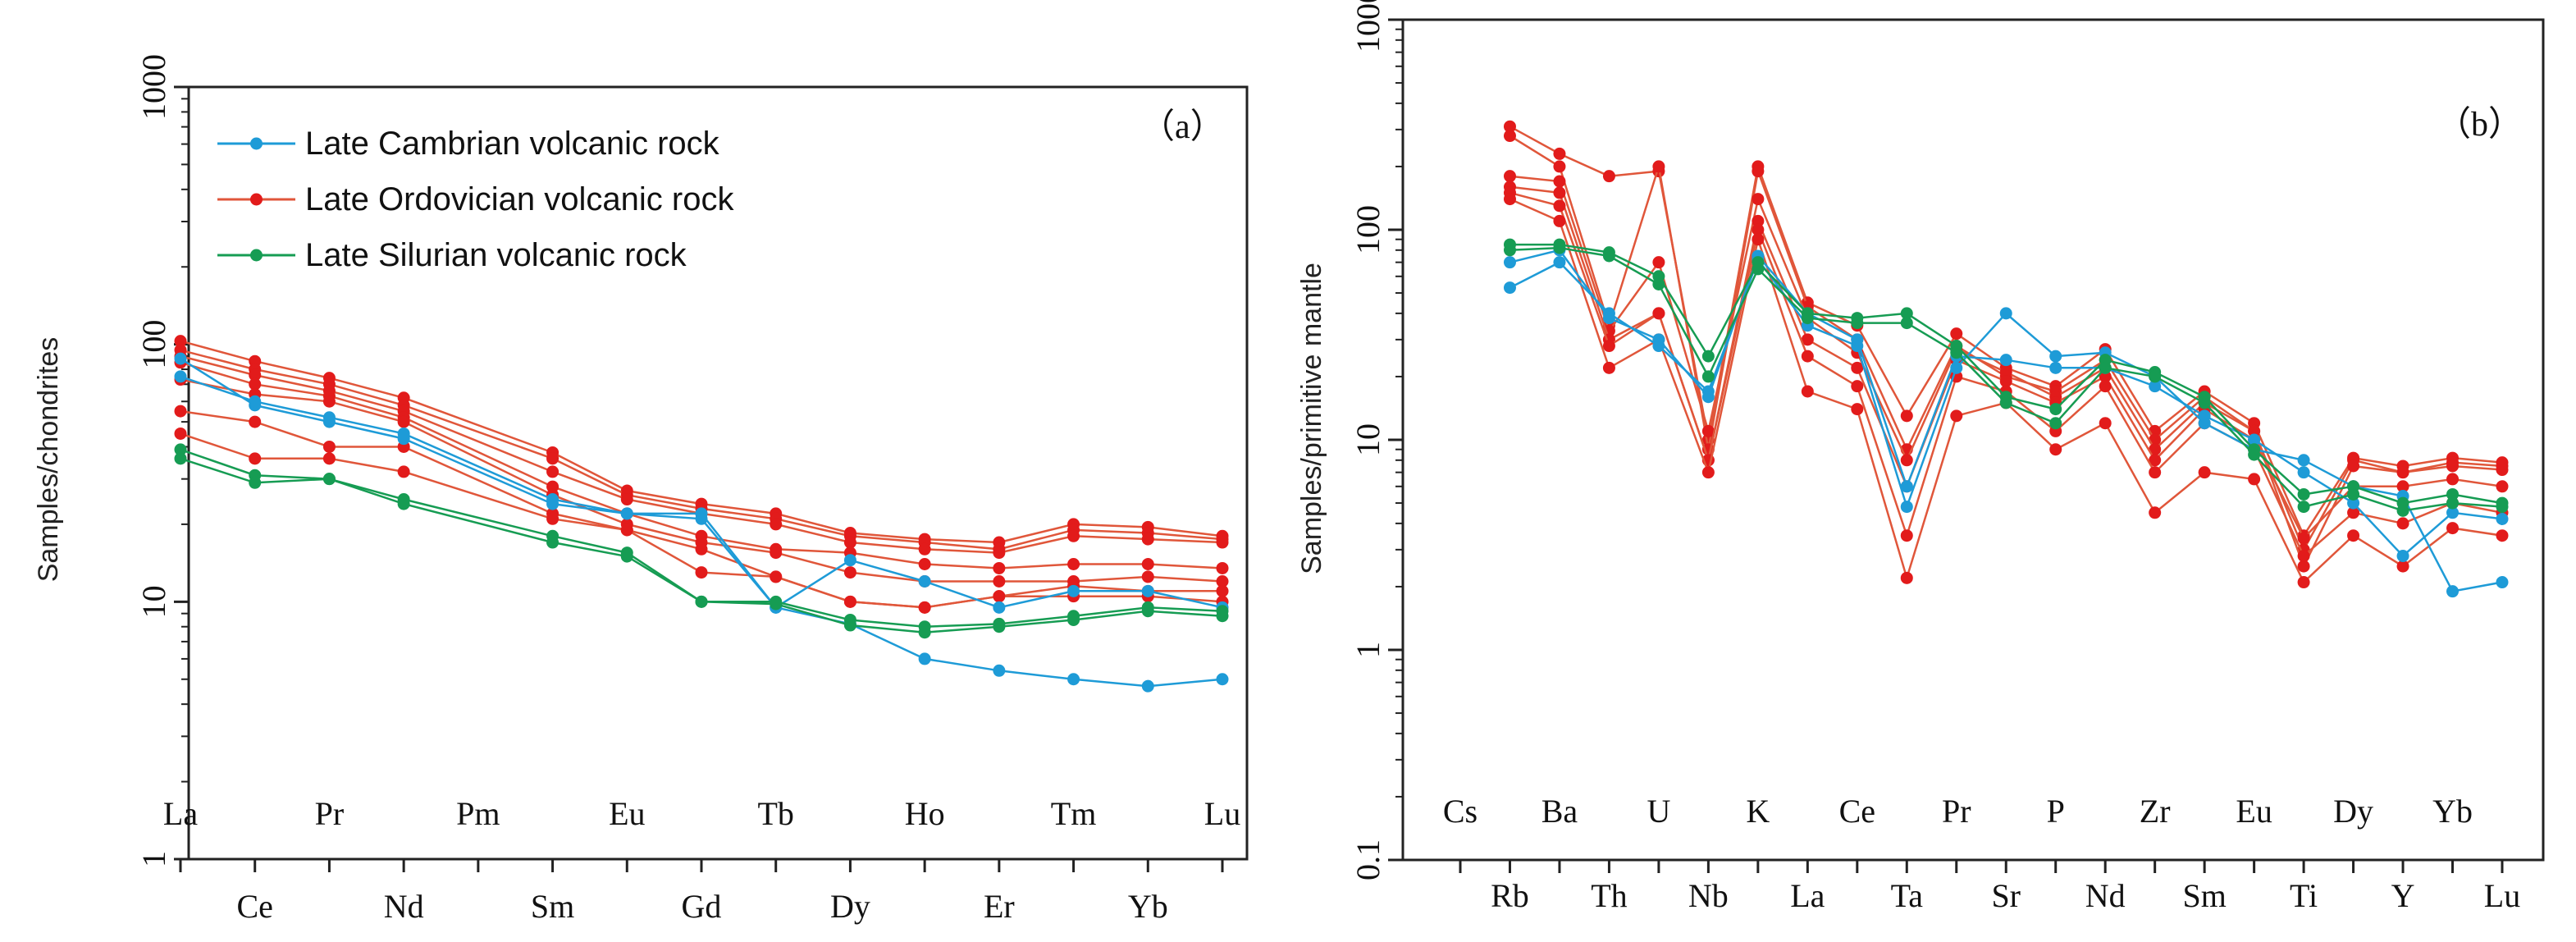  Describe the element at coordinates (1956, 811) in the screenshot. I see `element-label-pr: Pr` at that location.